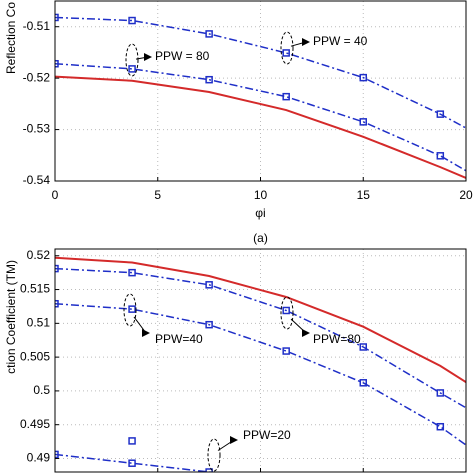  I want to click on x-tick-label: 0, so click(55, 195).